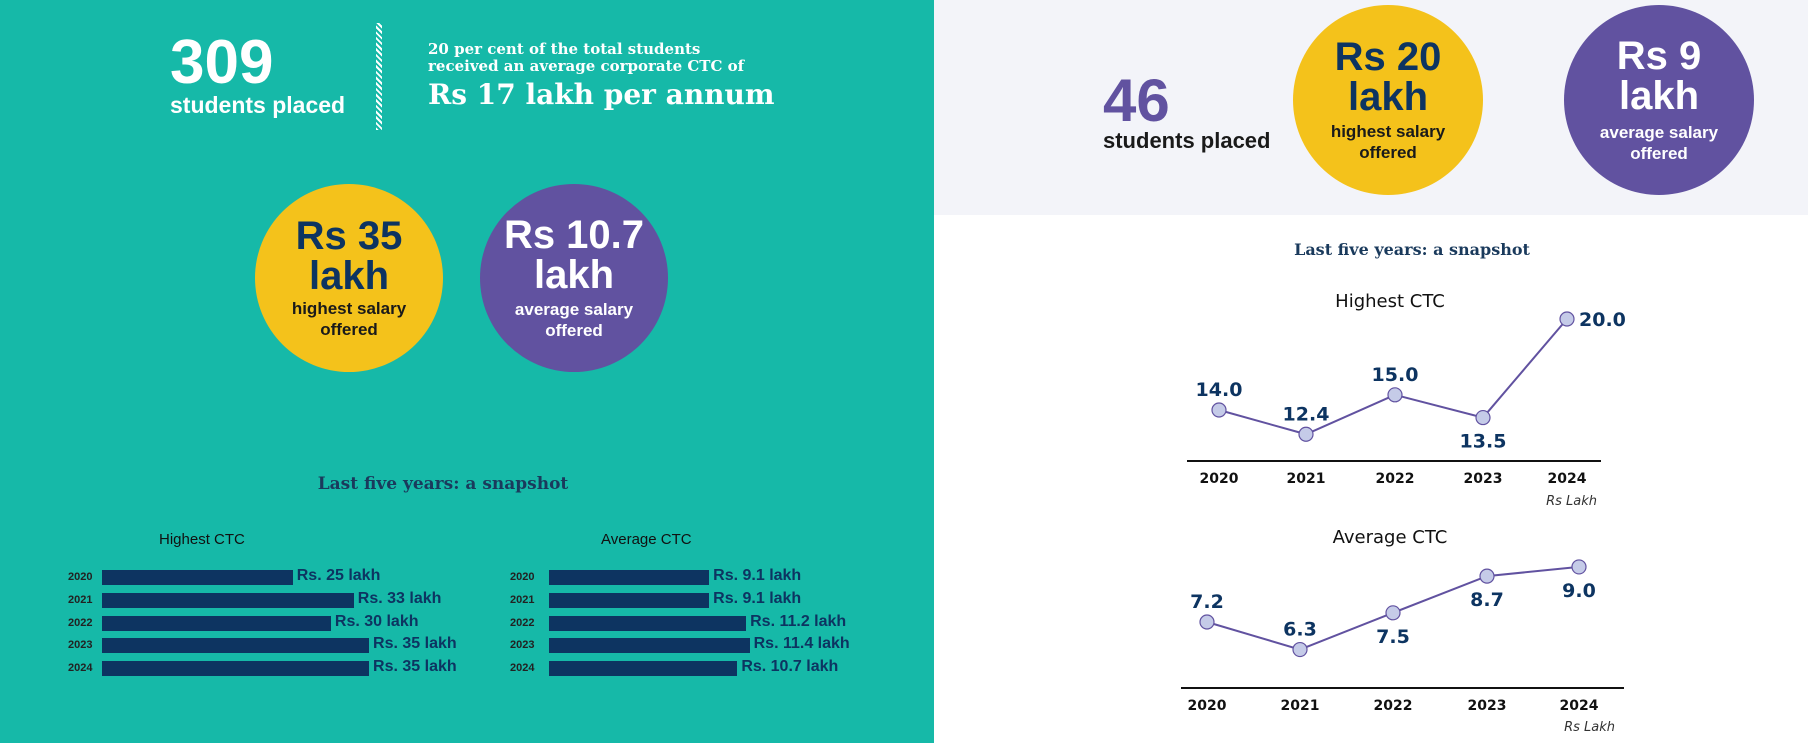  I want to click on data-label: 13.5, so click(1483, 442).